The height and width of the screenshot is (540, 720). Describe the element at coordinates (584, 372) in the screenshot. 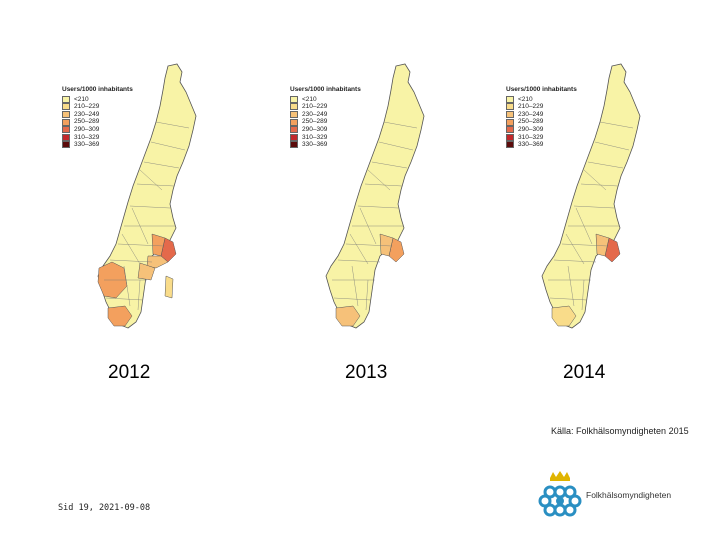

I see `year-label-2014: 2014` at that location.